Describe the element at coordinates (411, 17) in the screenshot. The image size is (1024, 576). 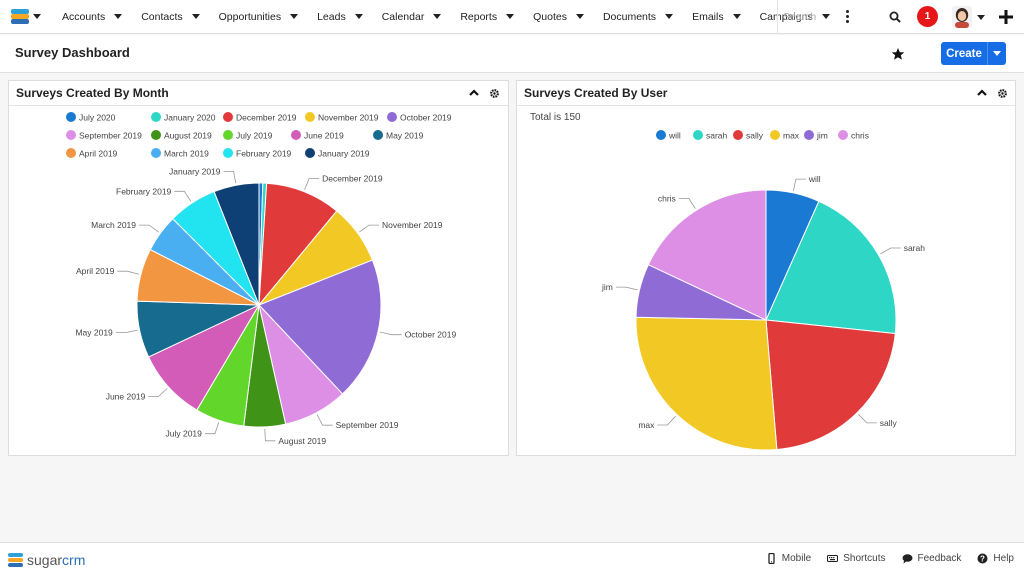
I see `nav-calendar: Calendar` at that location.